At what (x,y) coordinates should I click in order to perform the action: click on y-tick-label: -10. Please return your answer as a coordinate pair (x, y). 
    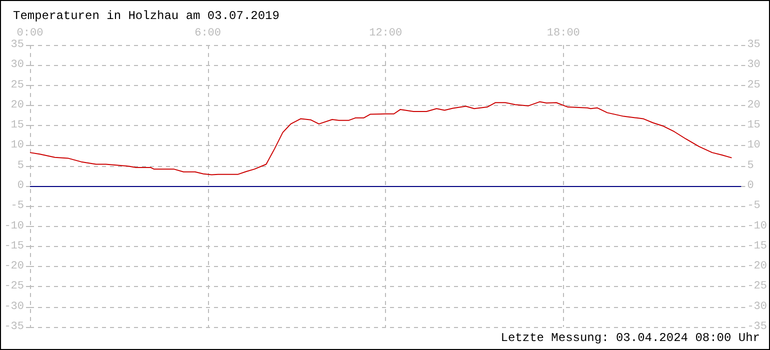
    Looking at the image, I should click on (14, 226).